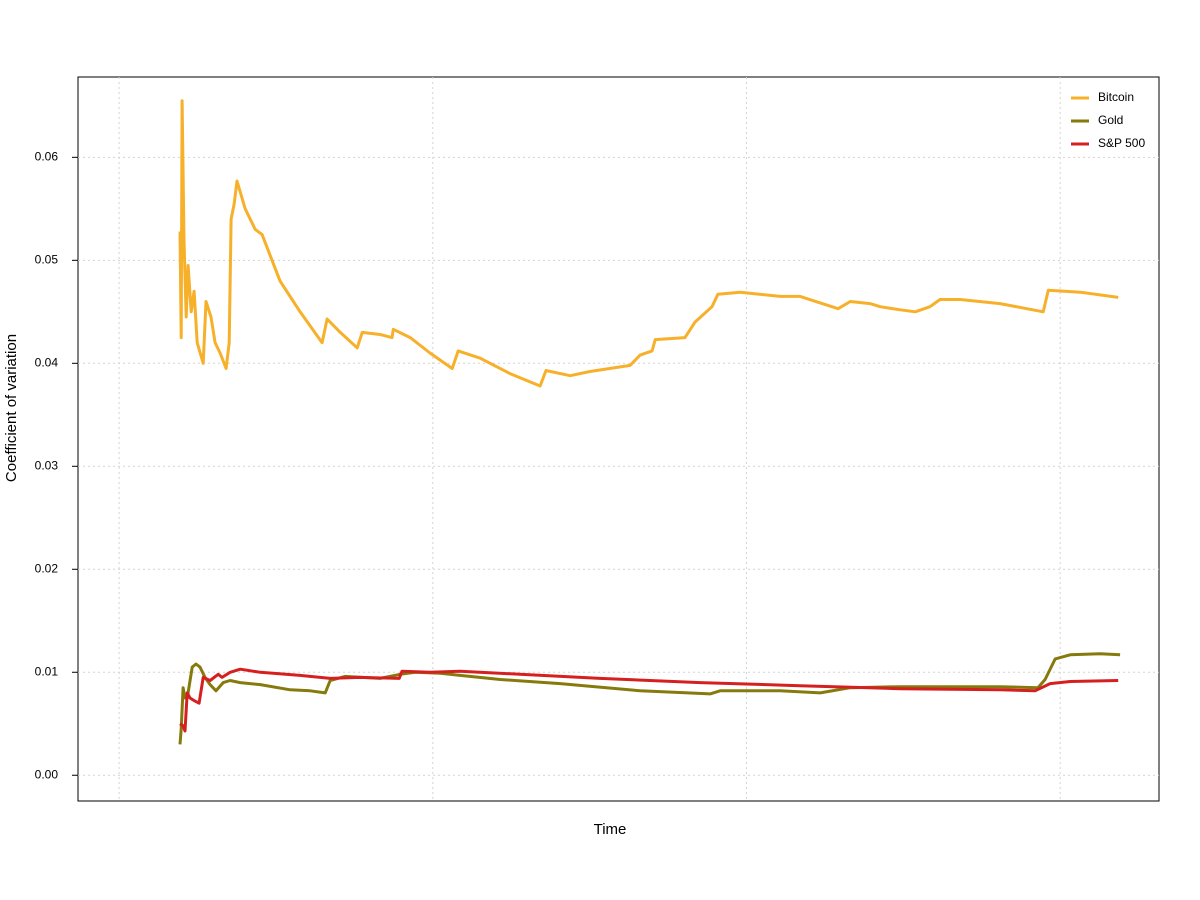 Image resolution: width=1200 pixels, height=900 pixels. Describe the element at coordinates (610, 829) in the screenshot. I see `x-axis-label: Time` at that location.